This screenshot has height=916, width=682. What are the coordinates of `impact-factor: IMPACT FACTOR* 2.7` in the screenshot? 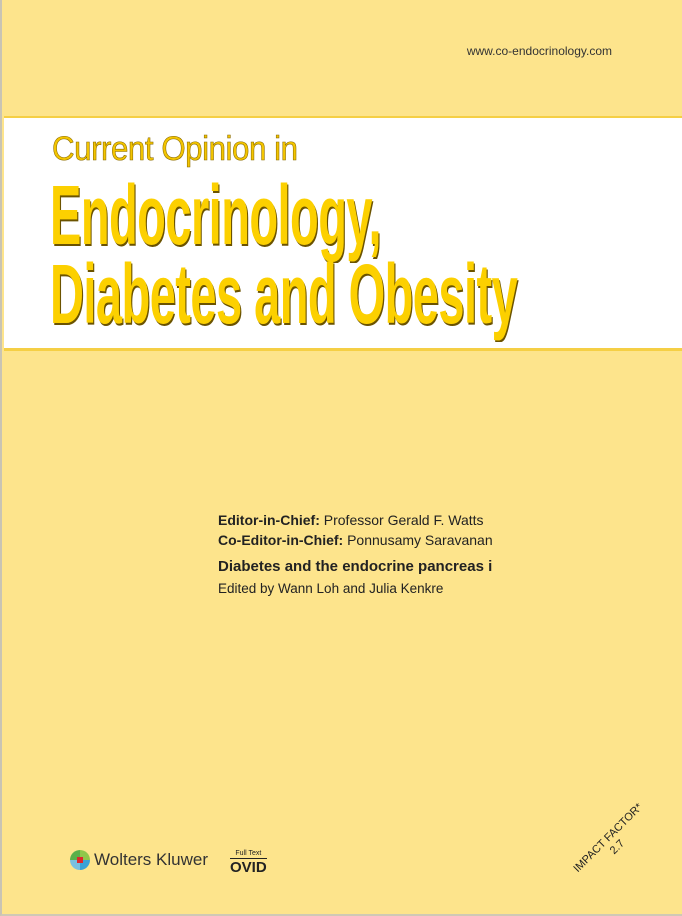 It's located at (613, 843).